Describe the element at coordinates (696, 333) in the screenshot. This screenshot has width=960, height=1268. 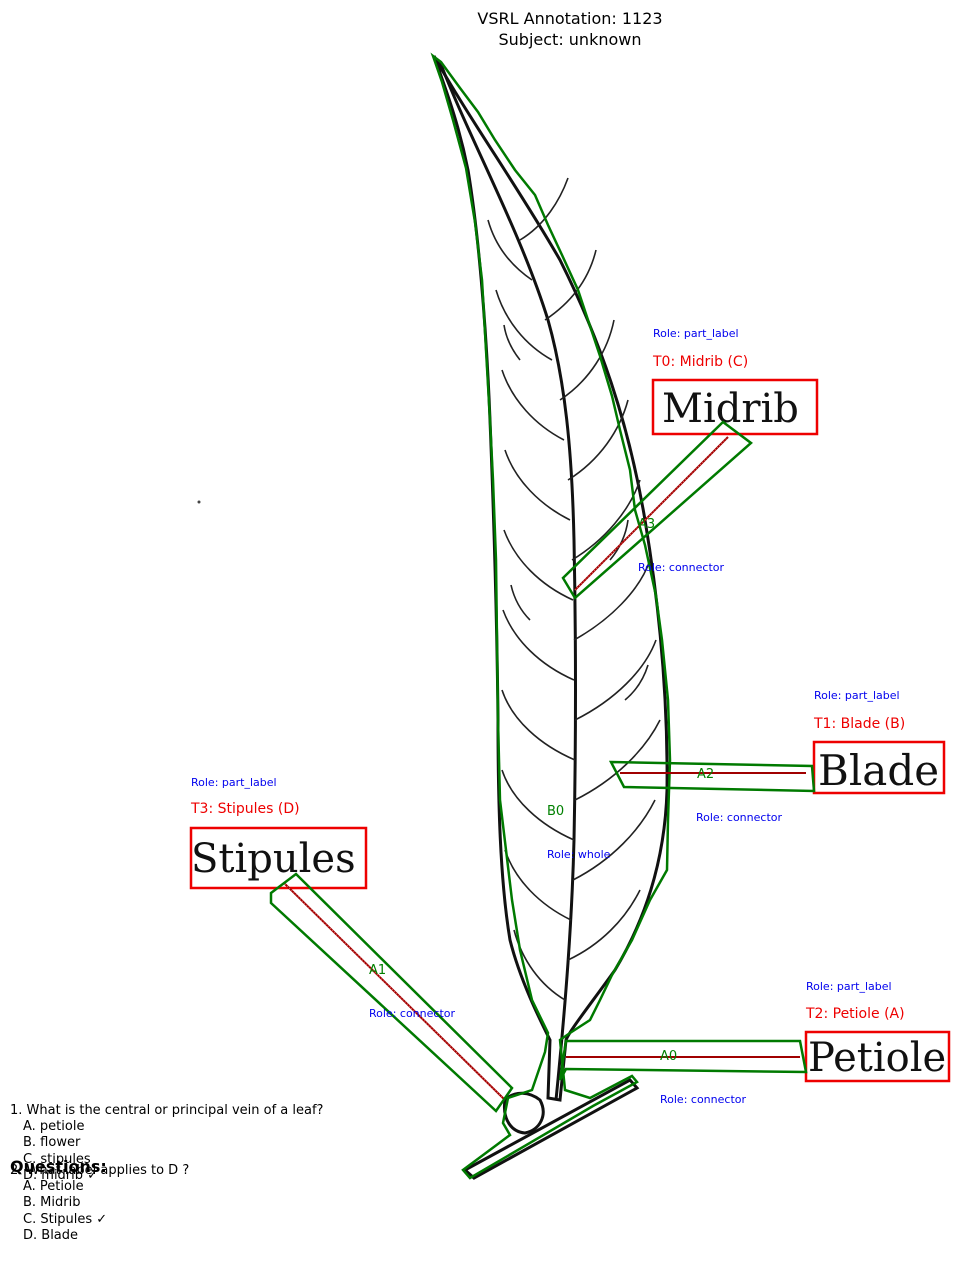
I see `midrib-role: Role: part_label` at that location.